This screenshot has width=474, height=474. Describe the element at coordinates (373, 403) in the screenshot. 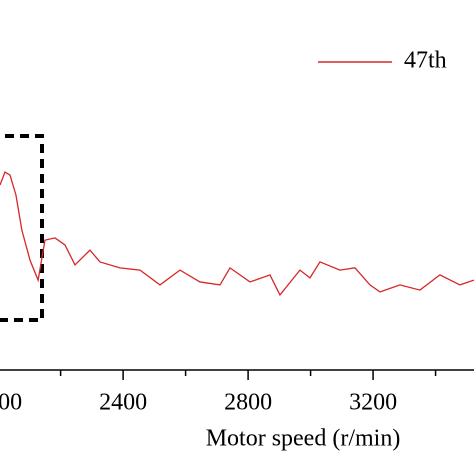

I see `x-tick-label: 3200` at that location.